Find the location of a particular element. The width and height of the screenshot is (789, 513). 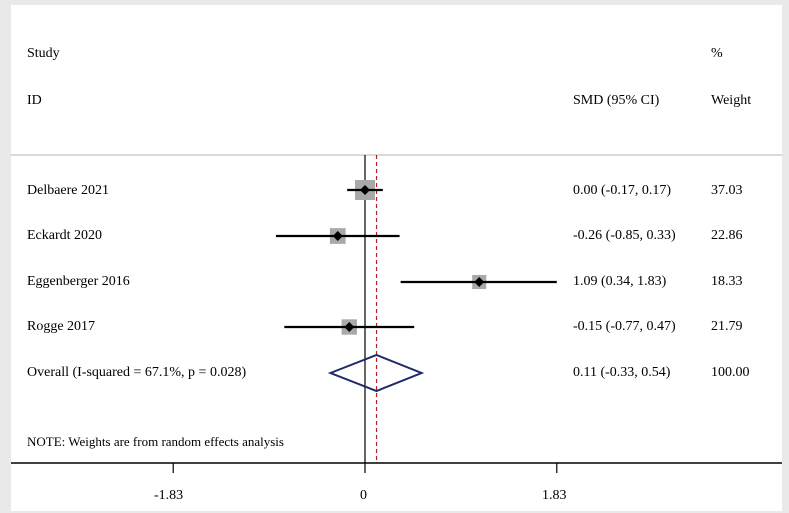

tick-label-0: -1.83 is located at coordinates (169, 495).